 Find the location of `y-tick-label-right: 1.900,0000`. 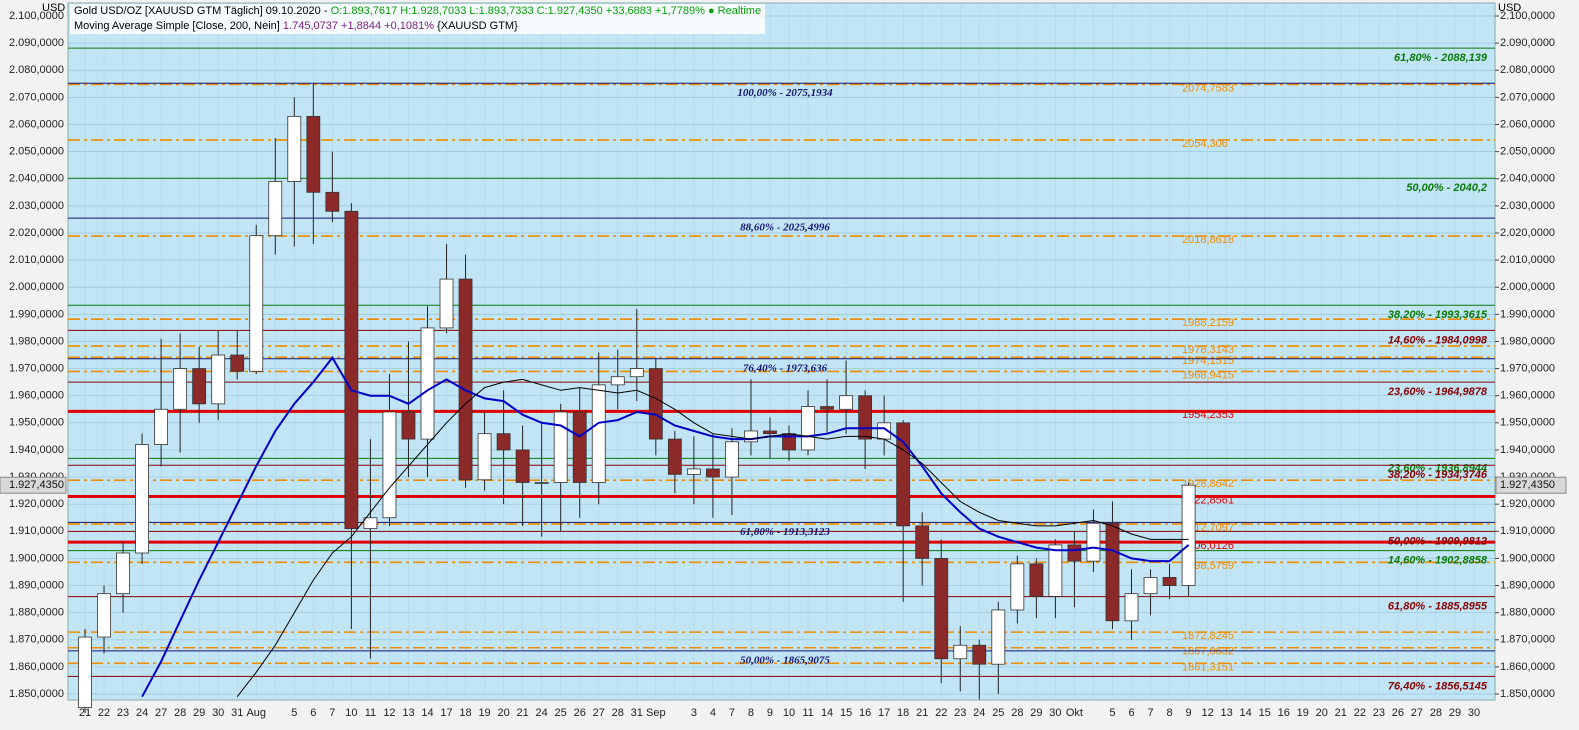

y-tick-label-right: 1.900,0000 is located at coordinates (1527, 558).